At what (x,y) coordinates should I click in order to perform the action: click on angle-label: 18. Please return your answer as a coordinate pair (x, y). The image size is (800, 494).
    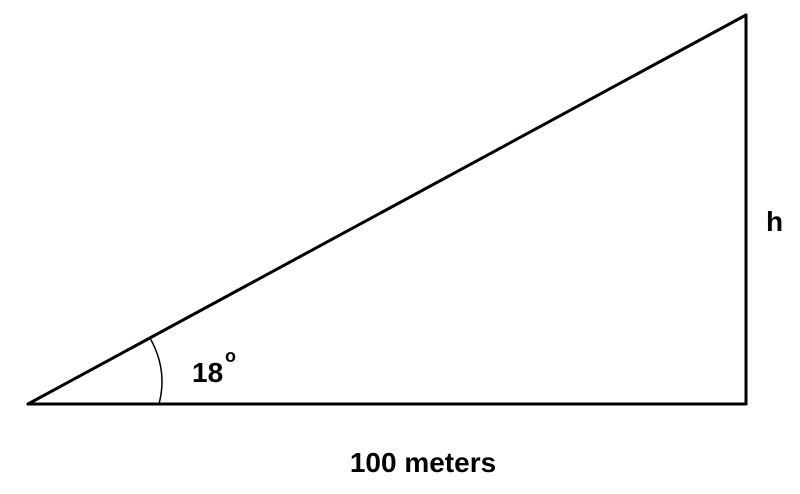
    Looking at the image, I should click on (207, 372).